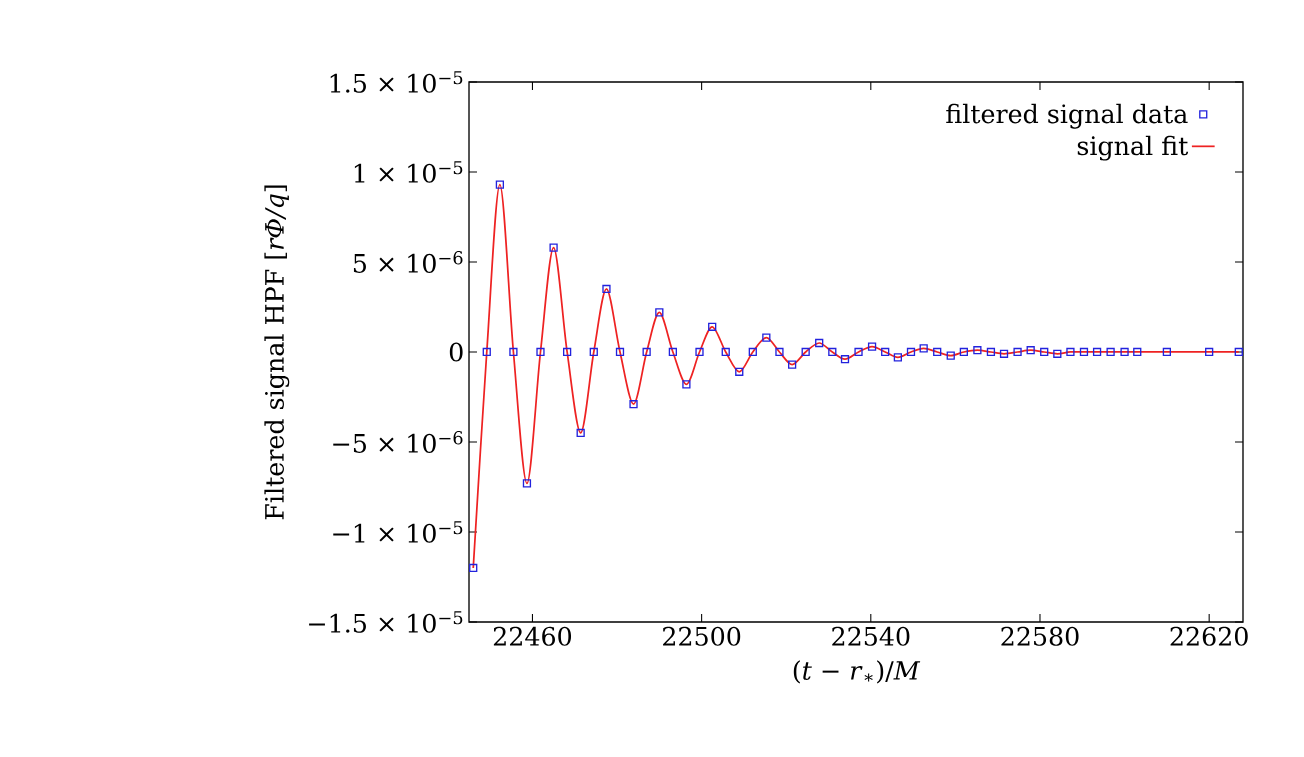  What do you see at coordinates (702, 636) in the screenshot?
I see `x-tick-label: 22500` at bounding box center [702, 636].